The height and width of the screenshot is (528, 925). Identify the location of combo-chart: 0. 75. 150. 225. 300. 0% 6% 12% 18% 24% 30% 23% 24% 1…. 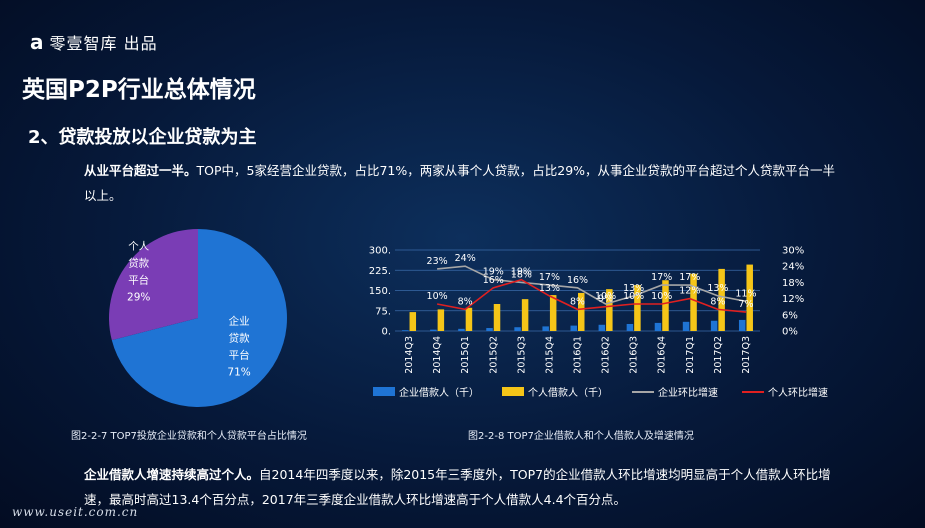
(587, 310).